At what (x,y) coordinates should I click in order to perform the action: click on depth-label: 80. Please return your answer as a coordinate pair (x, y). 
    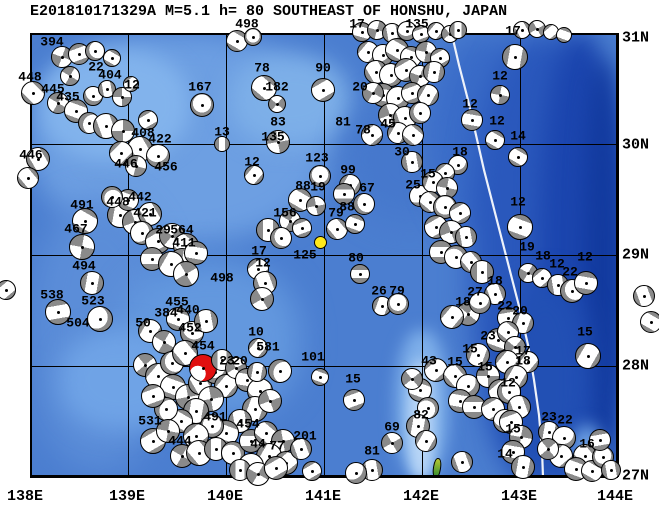
    Looking at the image, I should click on (356, 258).